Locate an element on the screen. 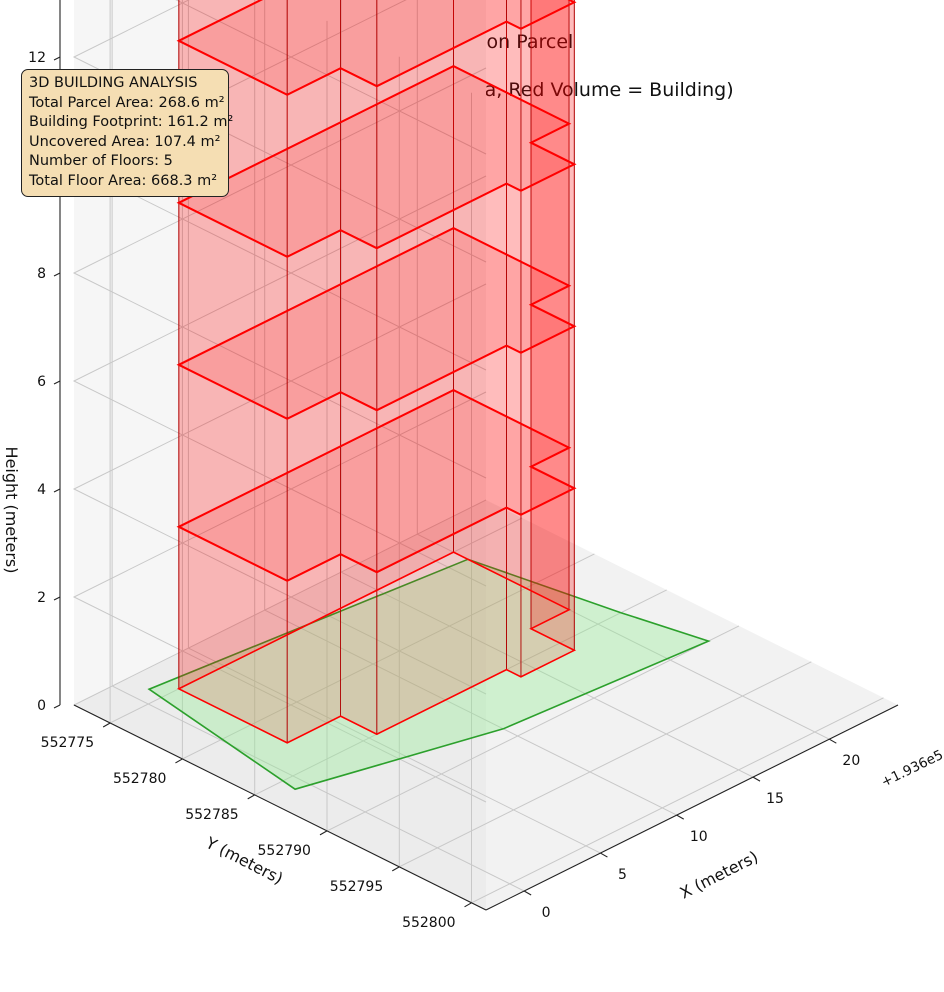 The image size is (944, 992). z-tick-label: 12 is located at coordinates (37, 58).